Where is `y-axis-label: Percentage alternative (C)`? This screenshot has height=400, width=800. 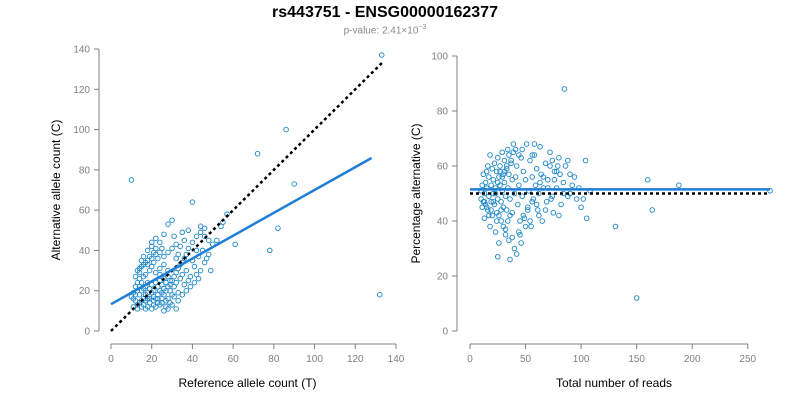
y-axis-label: Percentage alternative (C) is located at coordinates (416, 193).